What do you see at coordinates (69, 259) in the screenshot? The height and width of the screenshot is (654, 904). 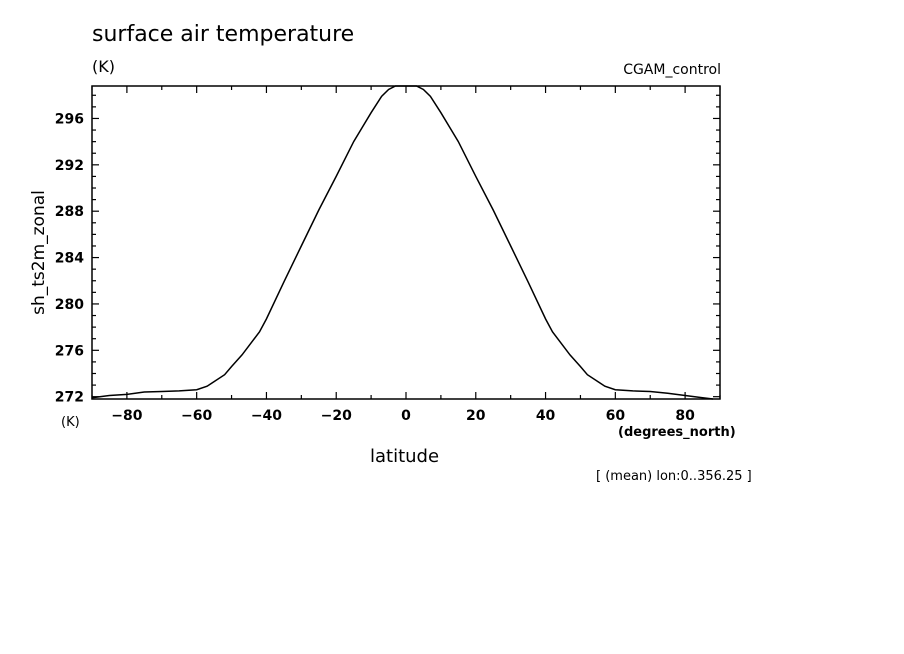 I see `y-tick-label: 284` at bounding box center [69, 259].